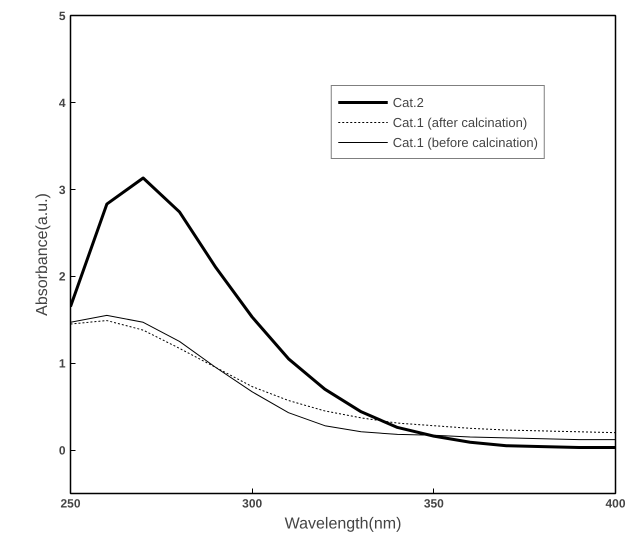  Describe the element at coordinates (62, 189) in the screenshot. I see `y-tick-label: 3` at that location.